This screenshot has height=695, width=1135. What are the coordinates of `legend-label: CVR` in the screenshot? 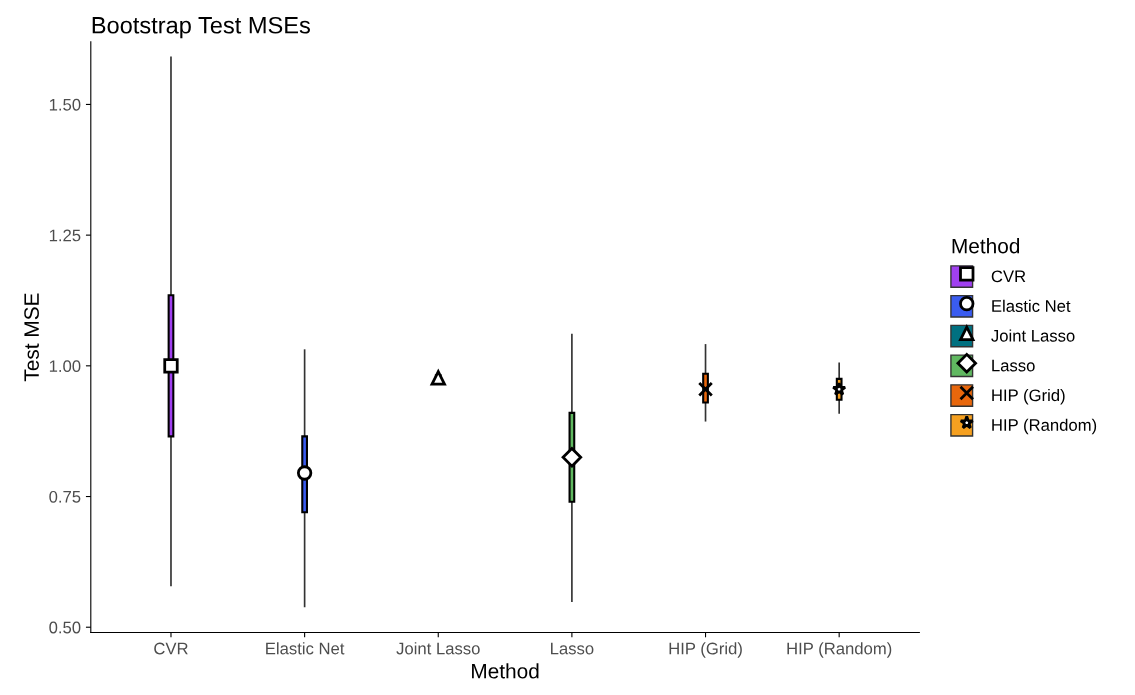 It's located at (1008, 276).